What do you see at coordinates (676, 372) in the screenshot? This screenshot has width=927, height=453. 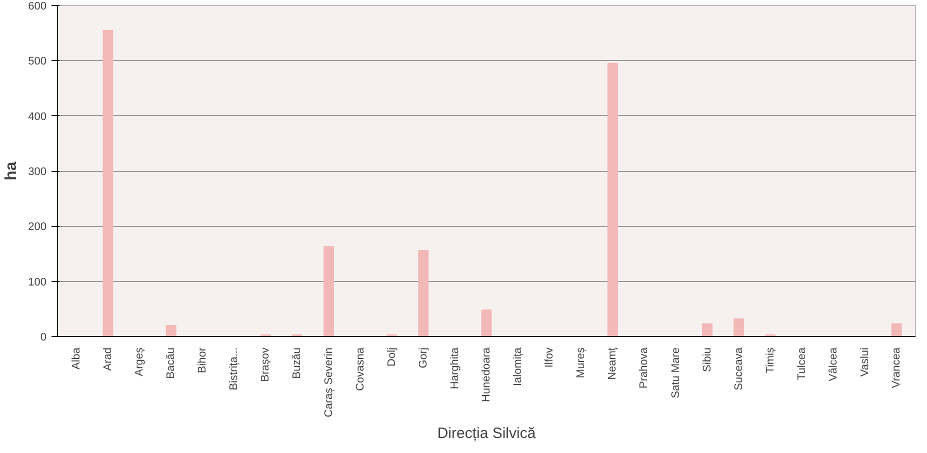 I see `x-tick-label: Satu Mare` at bounding box center [676, 372].